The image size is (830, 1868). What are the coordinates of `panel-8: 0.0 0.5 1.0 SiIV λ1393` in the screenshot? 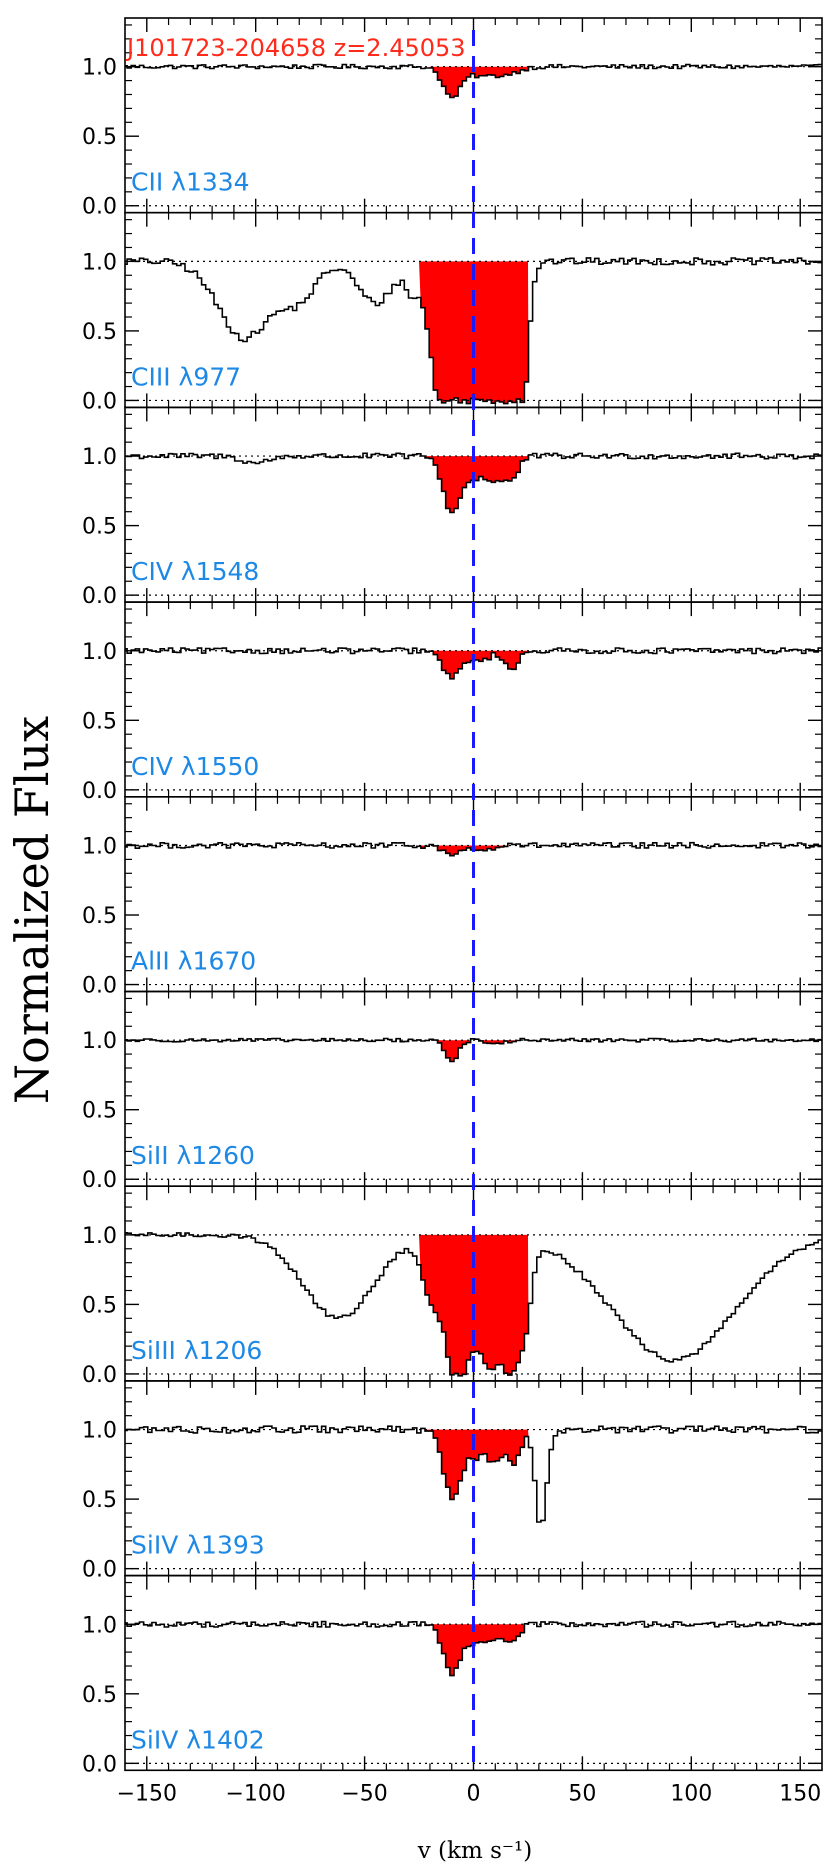 It's located at (452, 1481).